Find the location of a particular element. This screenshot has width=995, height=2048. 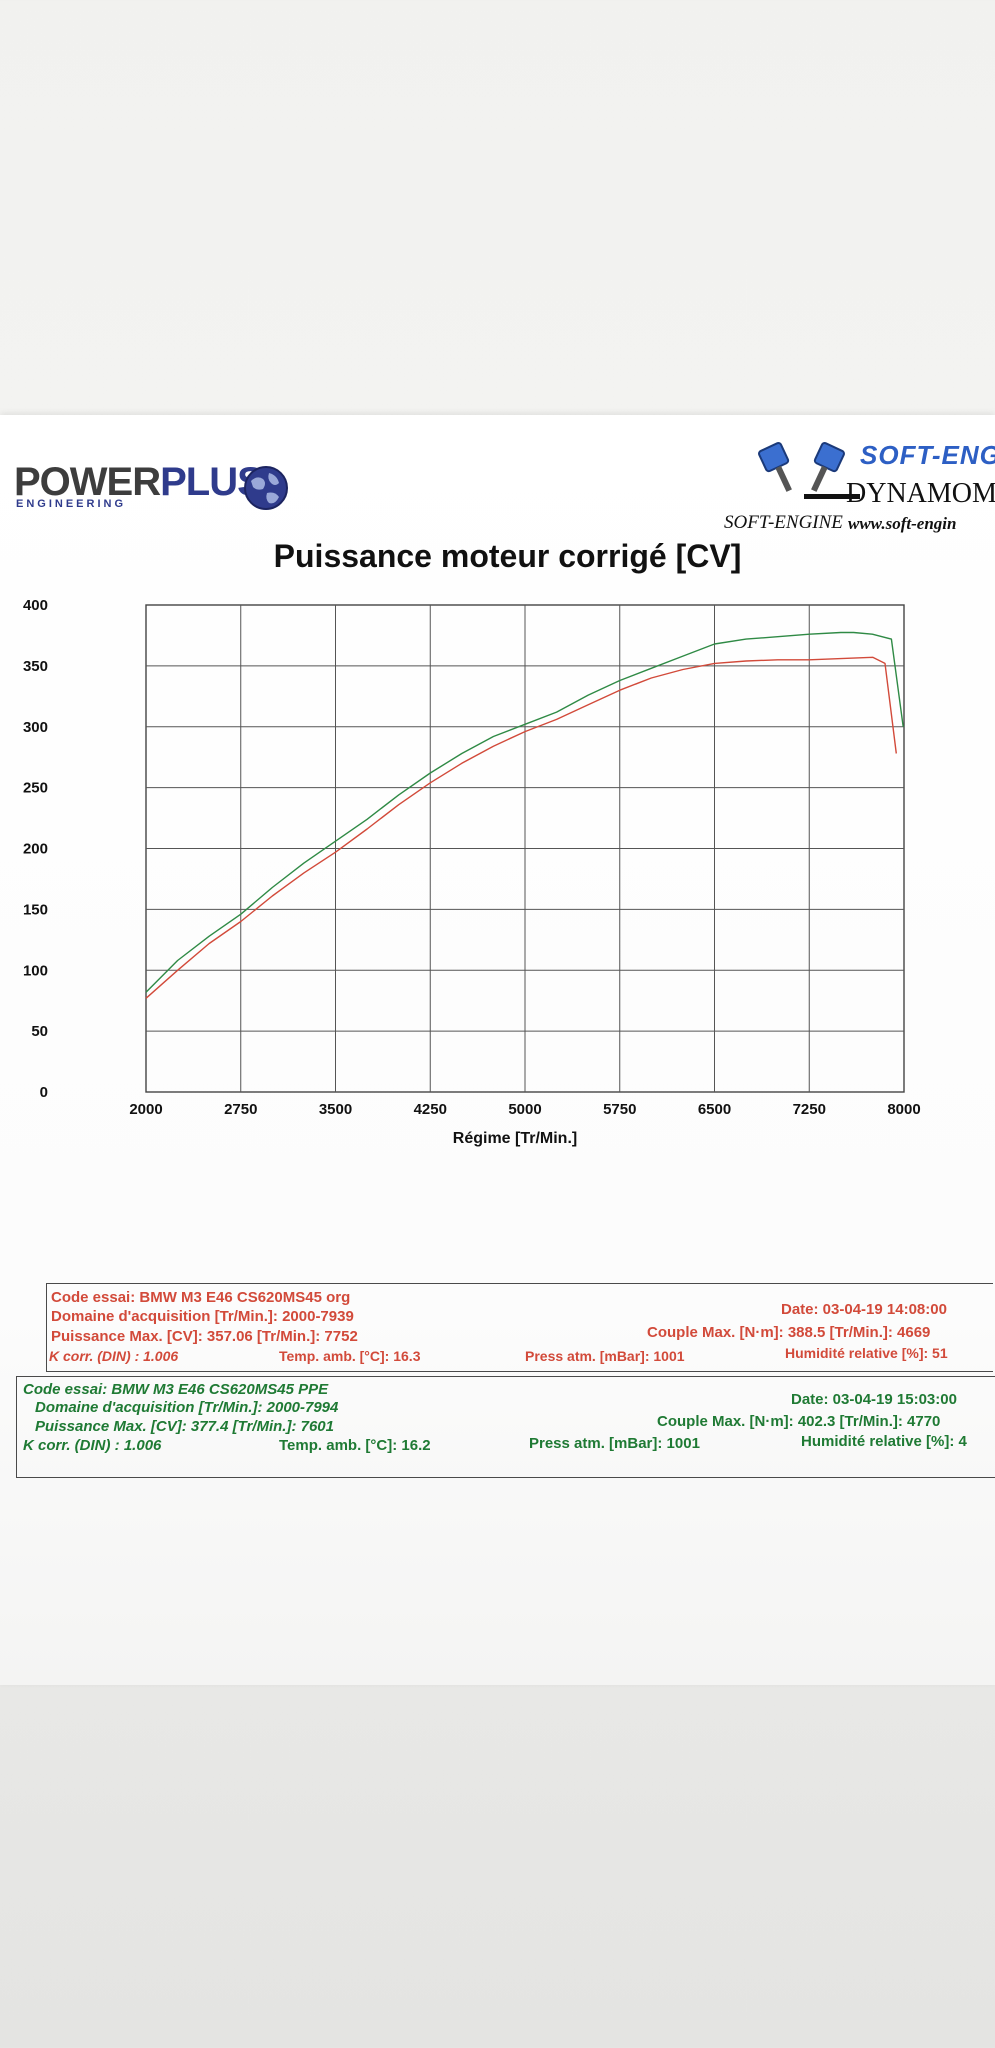

run-ppe-kcorr: K corr. (DIN) : 1.006 is located at coordinates (92, 1445).